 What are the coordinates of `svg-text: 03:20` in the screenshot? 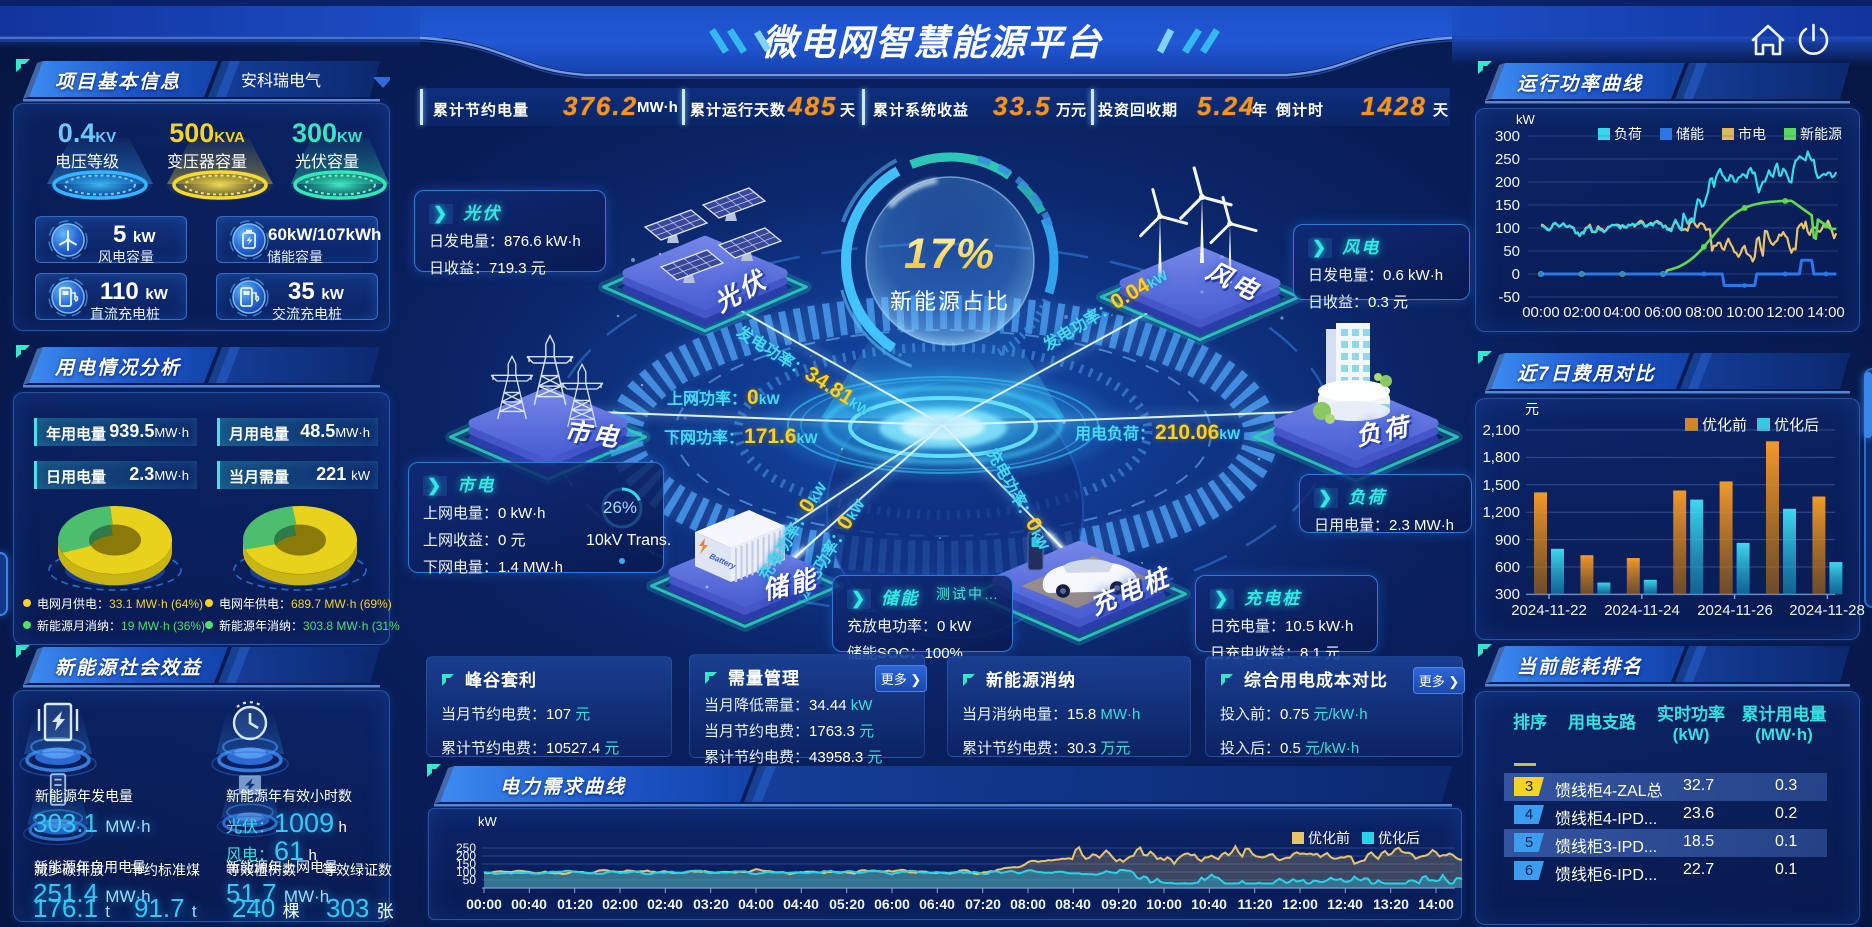 It's located at (711, 904).